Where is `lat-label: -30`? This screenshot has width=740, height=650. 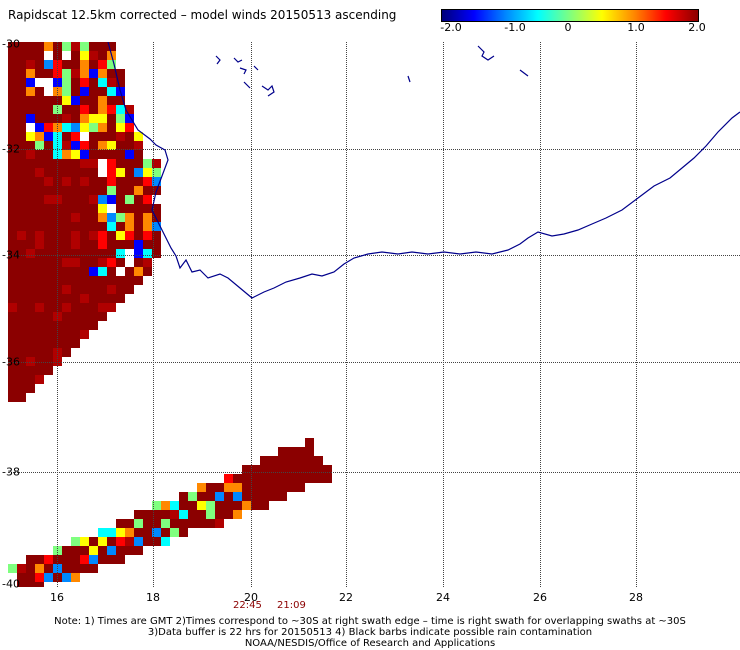
lat-label: -30 is located at coordinates (11, 44).